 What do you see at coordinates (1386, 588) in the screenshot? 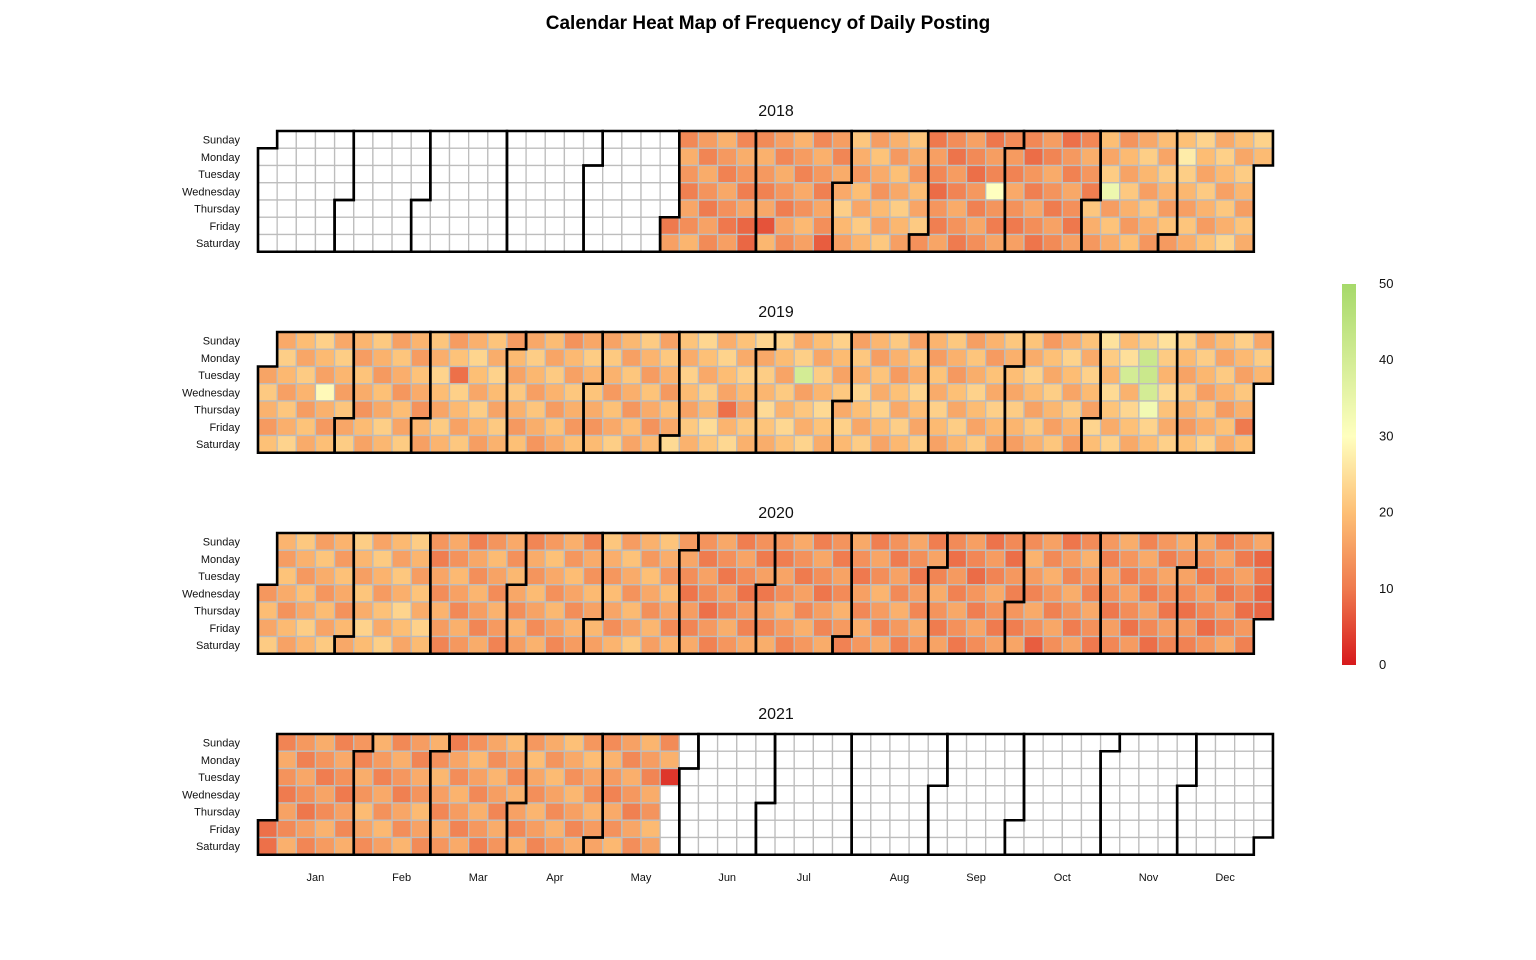
I see `legend-tick-label: 10` at bounding box center [1386, 588].